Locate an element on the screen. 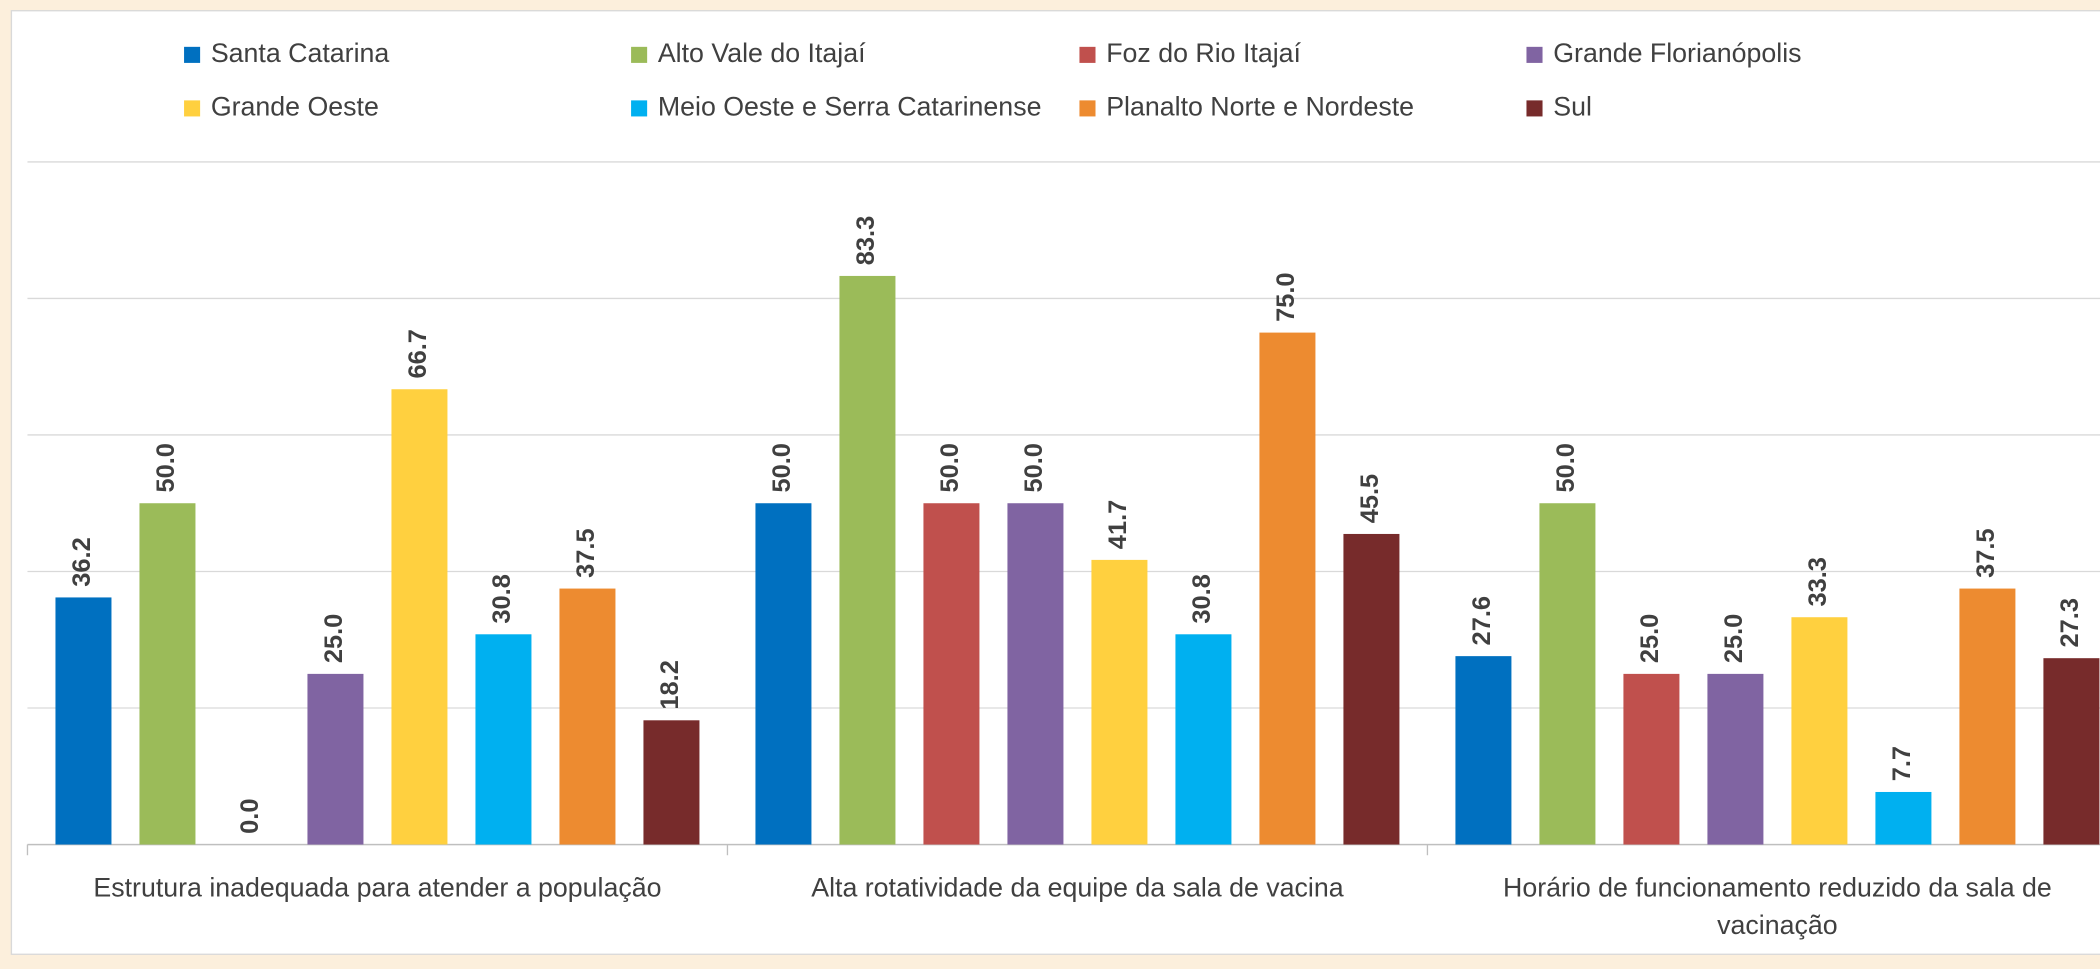 Image resolution: width=2100 pixels, height=969 pixels. value-label: 33.3 is located at coordinates (1818, 581).